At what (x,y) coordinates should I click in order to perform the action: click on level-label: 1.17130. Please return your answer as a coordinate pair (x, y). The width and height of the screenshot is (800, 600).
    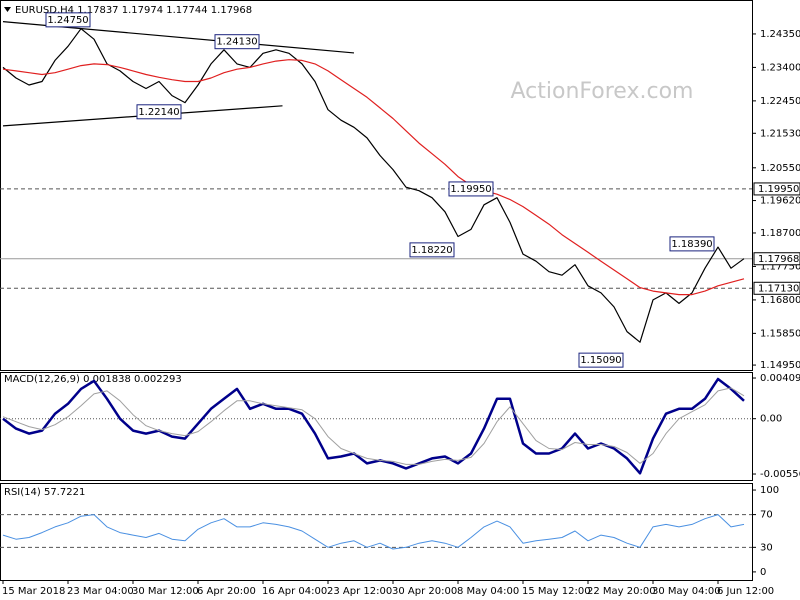
    Looking at the image, I should click on (778, 288).